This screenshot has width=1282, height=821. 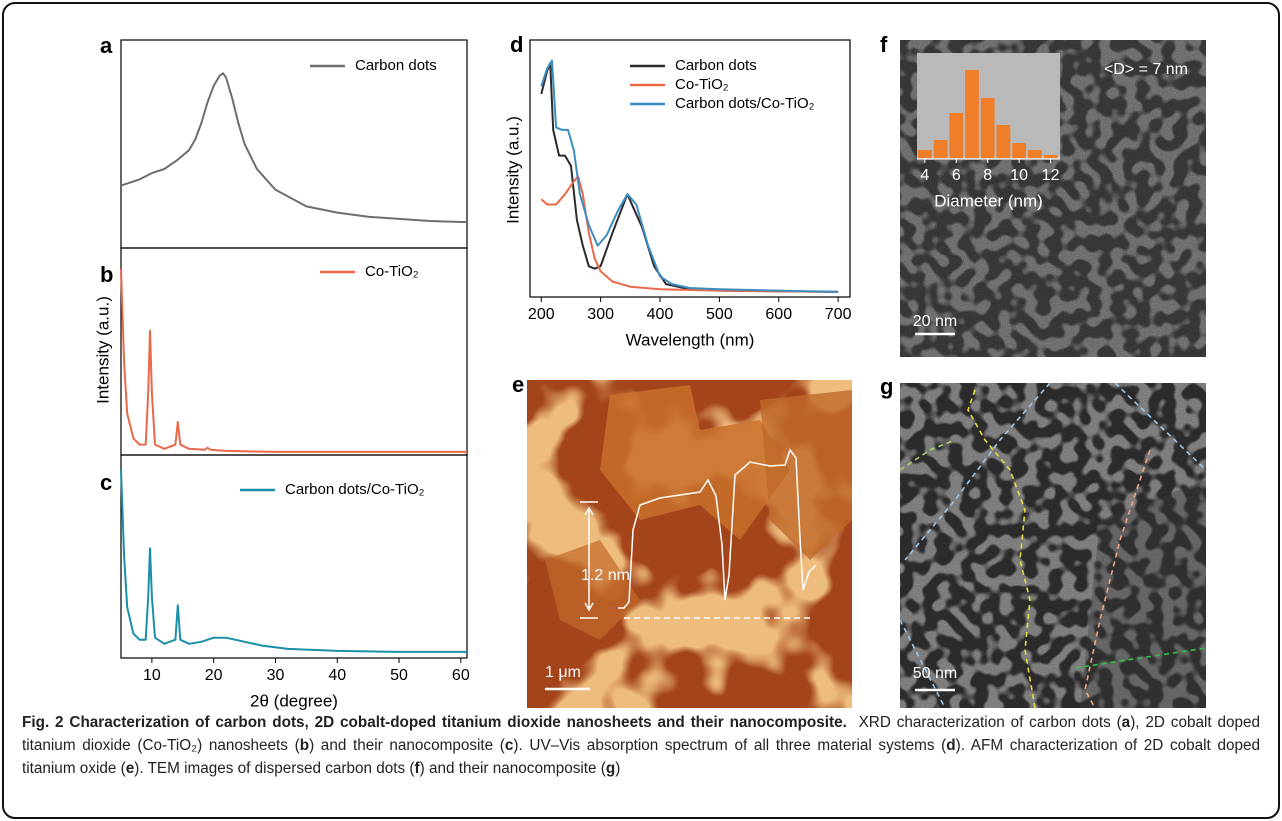 What do you see at coordinates (417, 768) in the screenshot?
I see `caption-text: f` at bounding box center [417, 768].